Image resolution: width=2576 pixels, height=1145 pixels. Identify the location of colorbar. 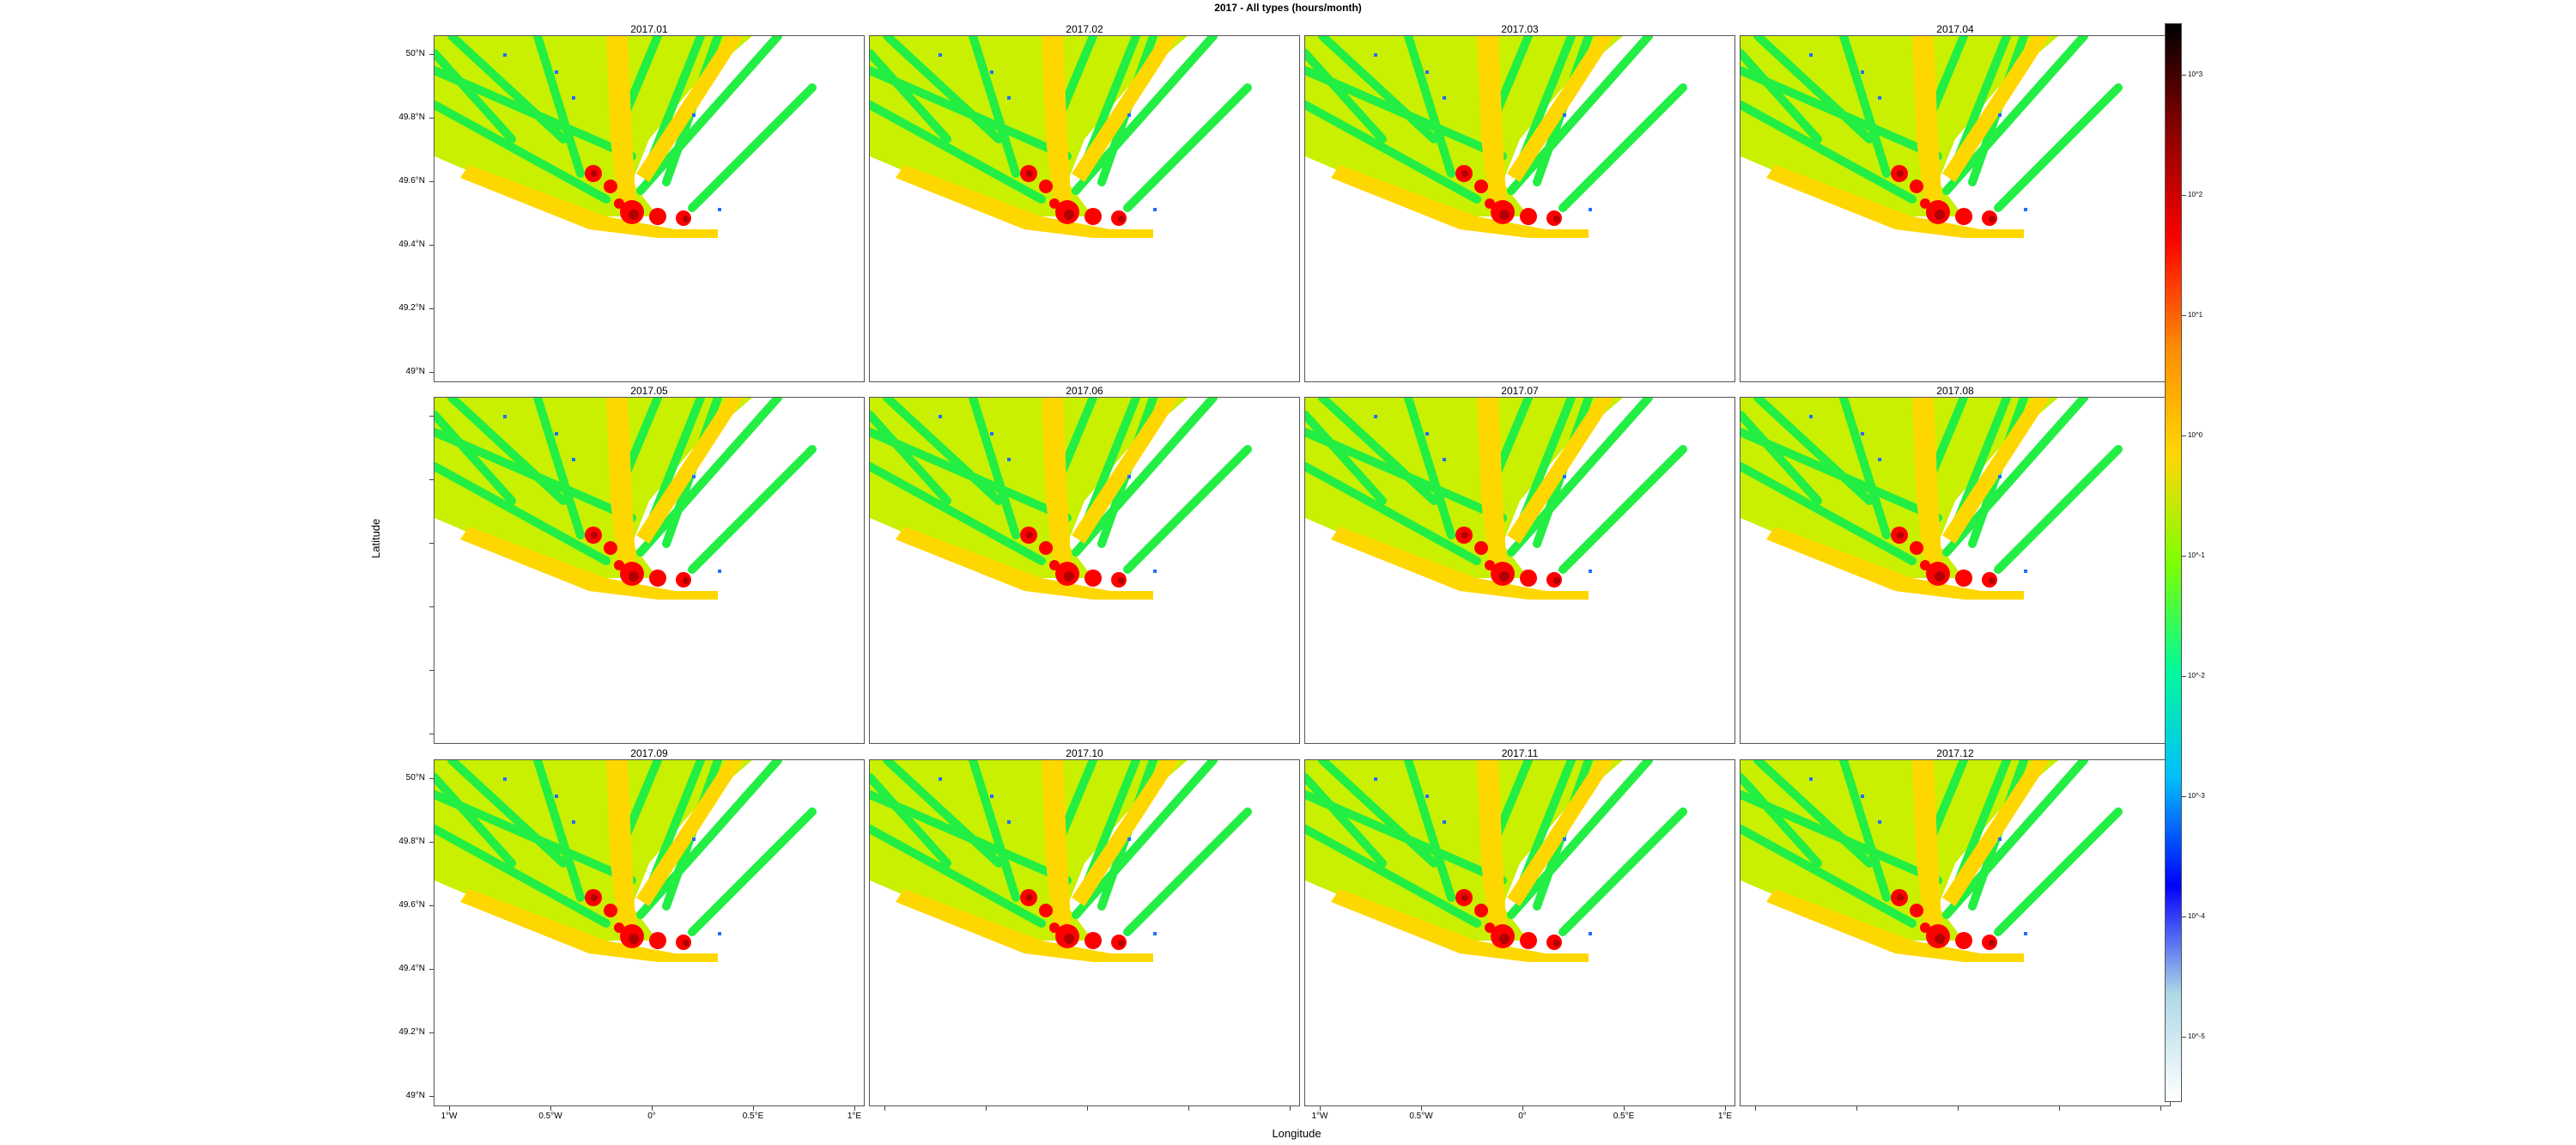
(2173, 562).